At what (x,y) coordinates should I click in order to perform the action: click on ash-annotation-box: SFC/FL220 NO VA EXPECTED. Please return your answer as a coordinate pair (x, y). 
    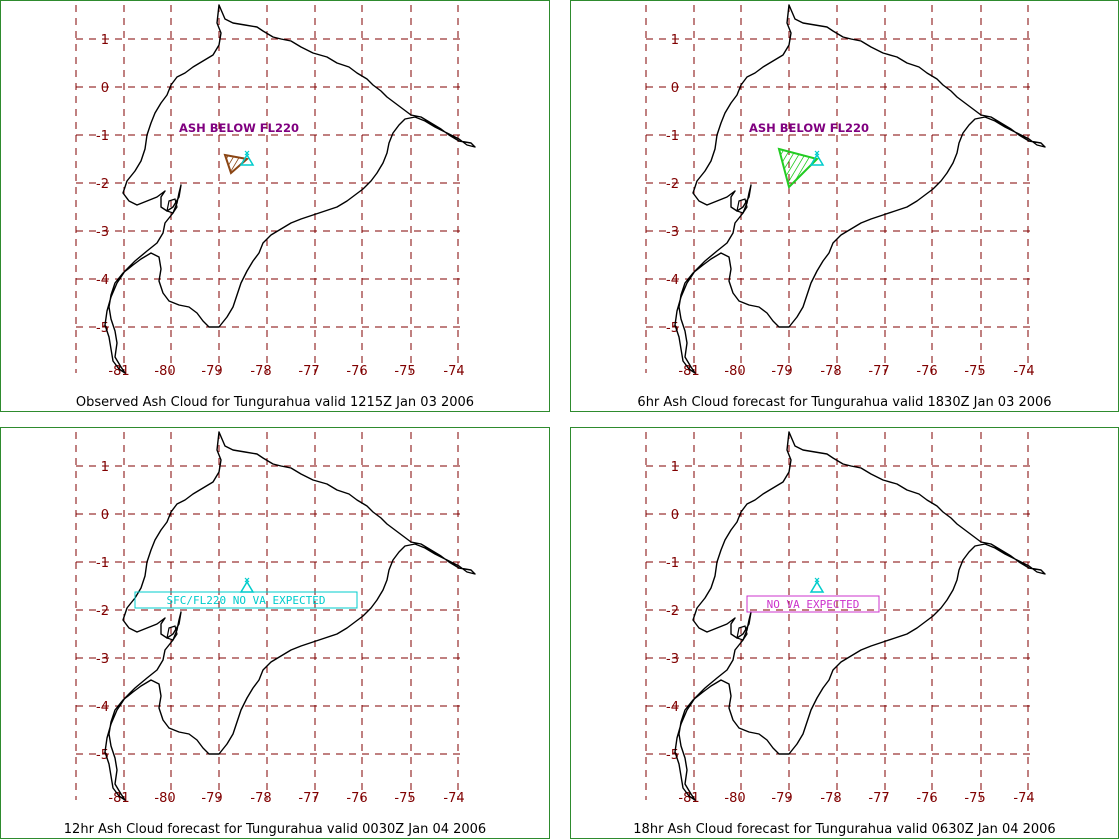
    Looking at the image, I should click on (246, 600).